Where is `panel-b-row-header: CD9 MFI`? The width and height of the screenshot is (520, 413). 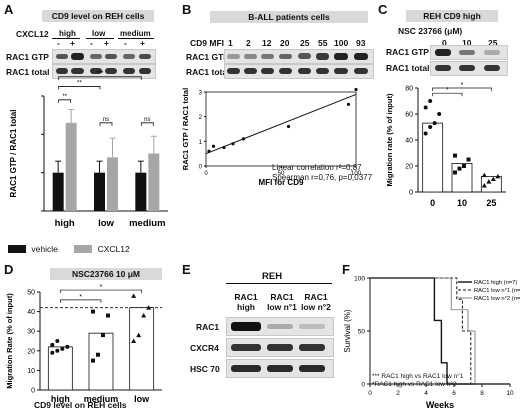
panel-b-row-header: CD9 MFI is located at coordinates (207, 43).